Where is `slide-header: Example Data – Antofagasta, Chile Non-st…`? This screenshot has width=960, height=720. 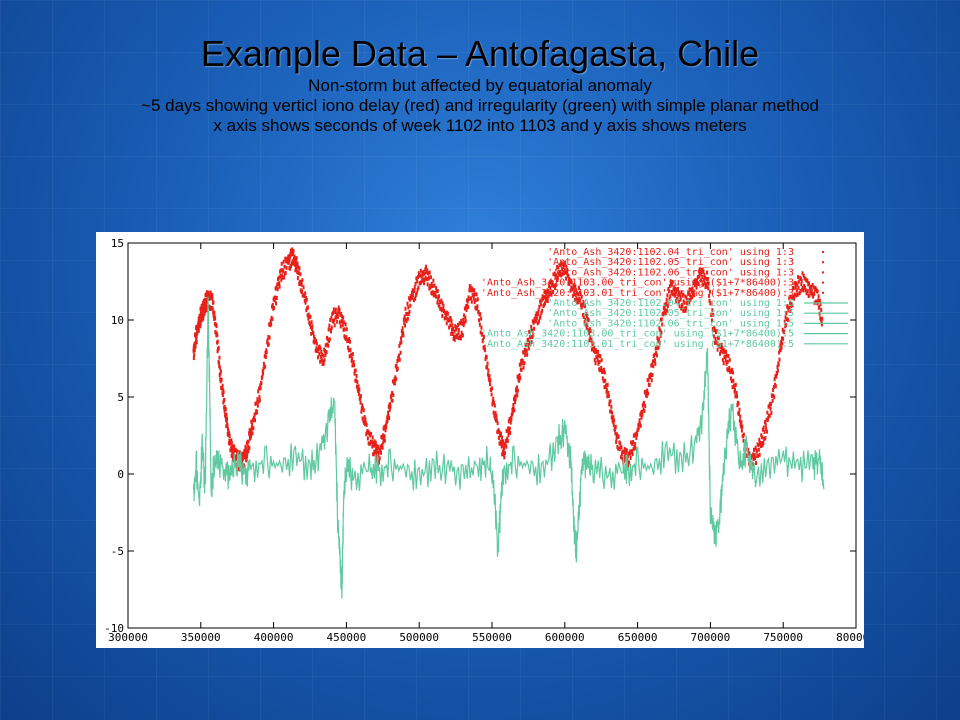
slide-header: Example Data – Antofagasta, Chile Non-st… is located at coordinates (480, 84).